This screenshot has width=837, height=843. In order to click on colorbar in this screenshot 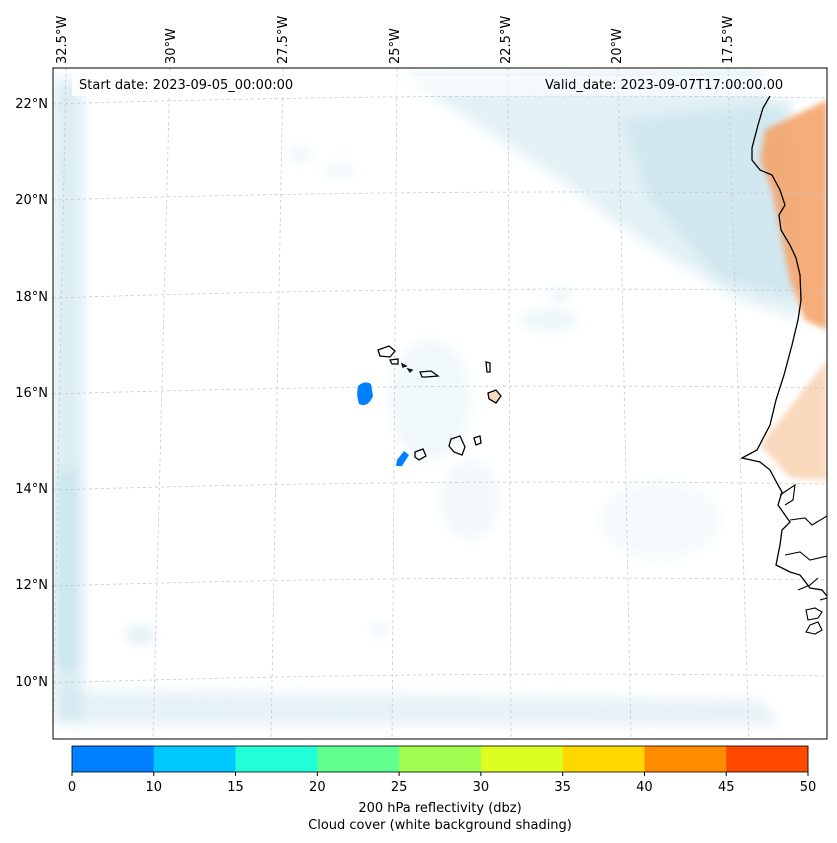, I will do `click(440, 760)`.